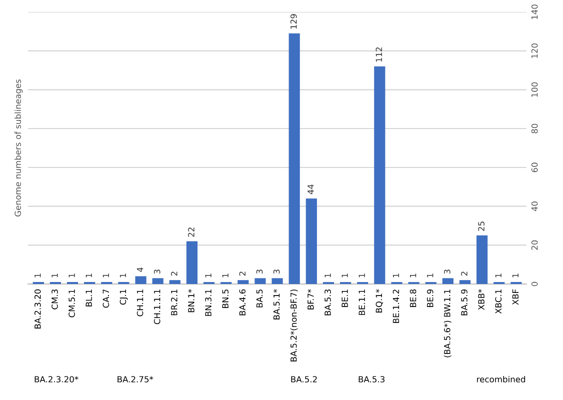 This screenshot has width=563, height=400. I want to click on y-tick-label: 120, so click(534, 50).